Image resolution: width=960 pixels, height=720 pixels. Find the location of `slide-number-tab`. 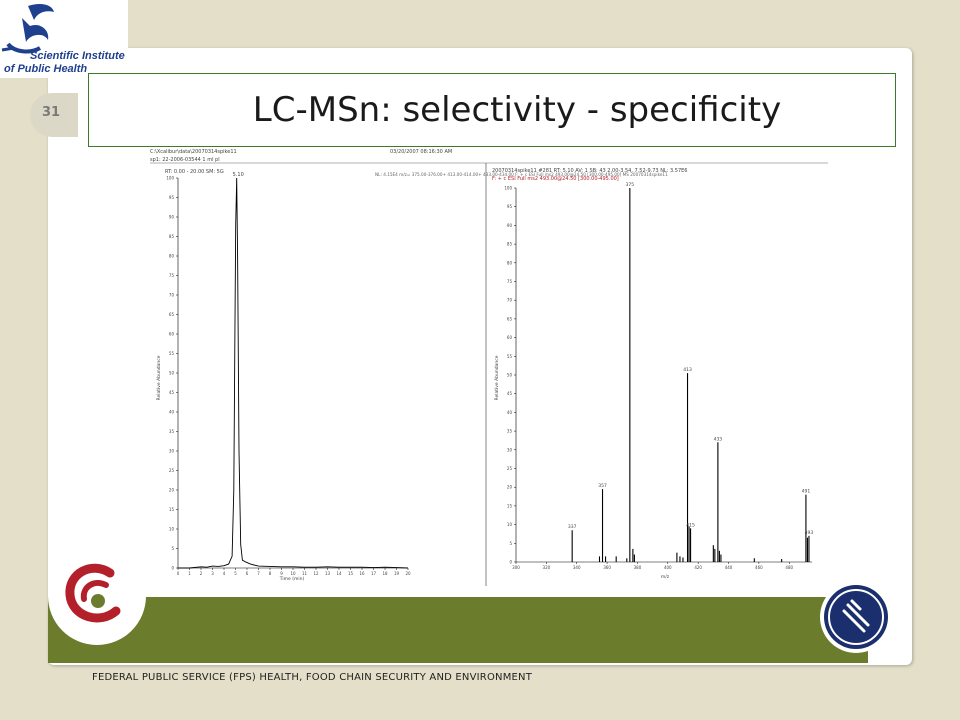

slide-number-tab is located at coordinates (54, 115).